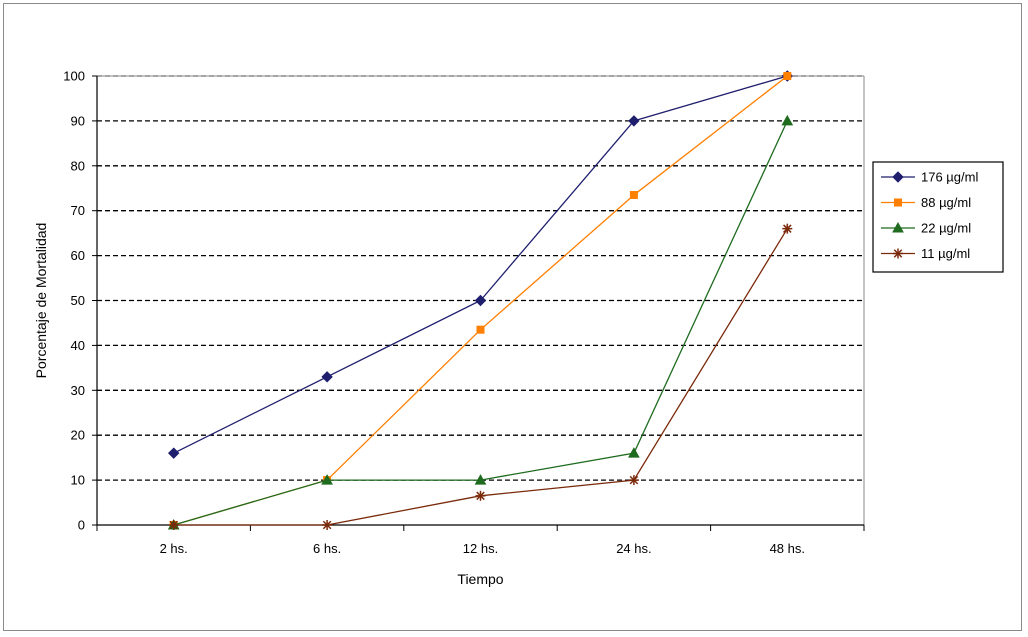  What do you see at coordinates (945, 253) in the screenshot?
I see `legend-label: 11 µg/ml` at bounding box center [945, 253].